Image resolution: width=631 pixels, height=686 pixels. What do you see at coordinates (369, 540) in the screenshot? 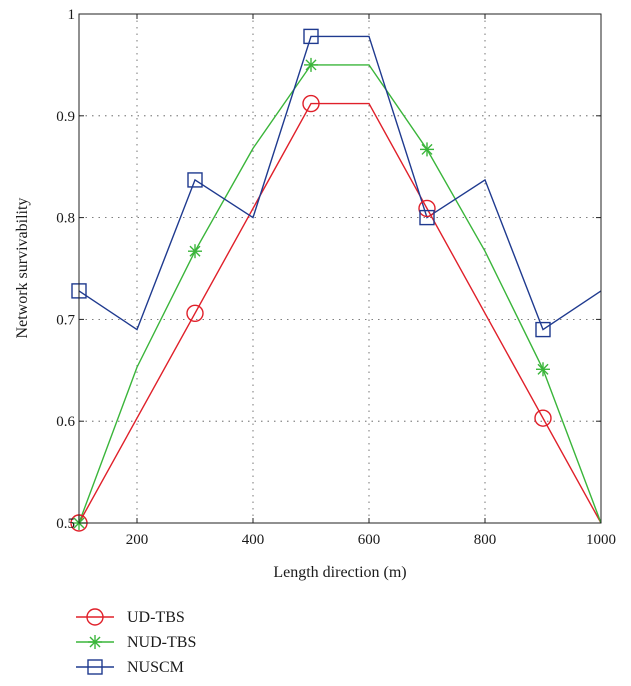
I see `x-tick-label: 600` at bounding box center [369, 540].